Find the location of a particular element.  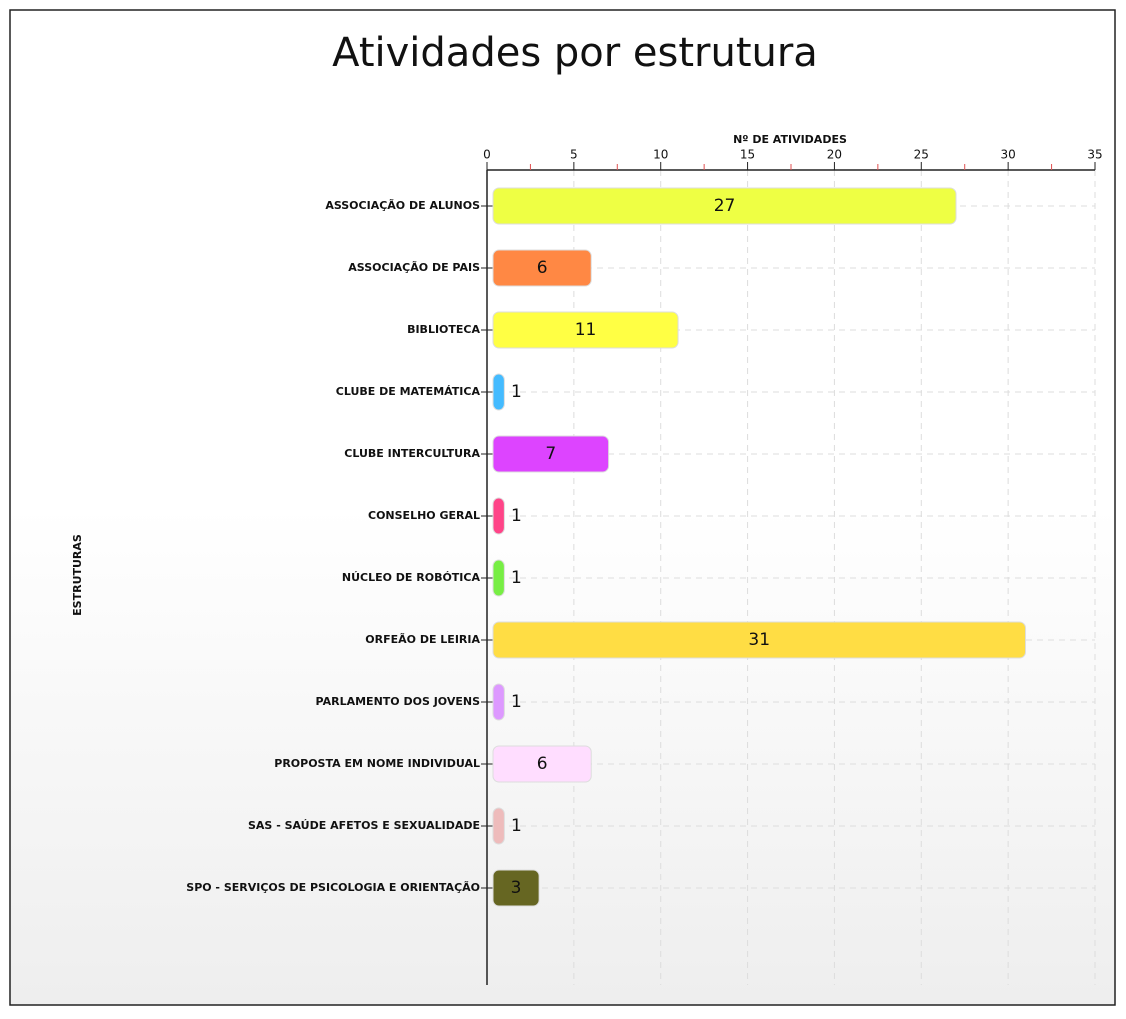

value-label: 31 is located at coordinates (759, 640).